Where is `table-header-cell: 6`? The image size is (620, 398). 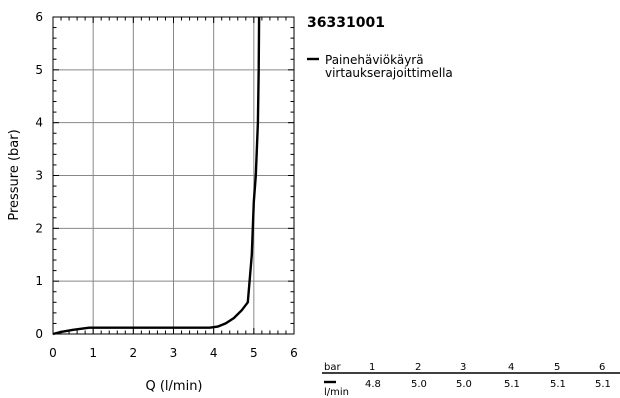
table-header-cell: 6 is located at coordinates (602, 367).